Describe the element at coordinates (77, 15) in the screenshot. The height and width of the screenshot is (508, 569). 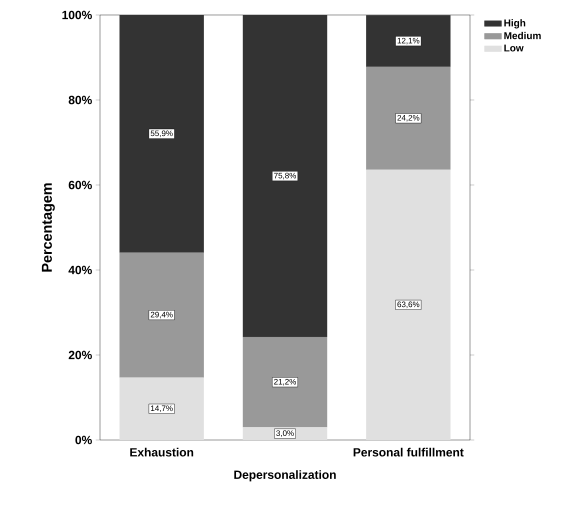
I see `y-tick-label: 100%` at that location.